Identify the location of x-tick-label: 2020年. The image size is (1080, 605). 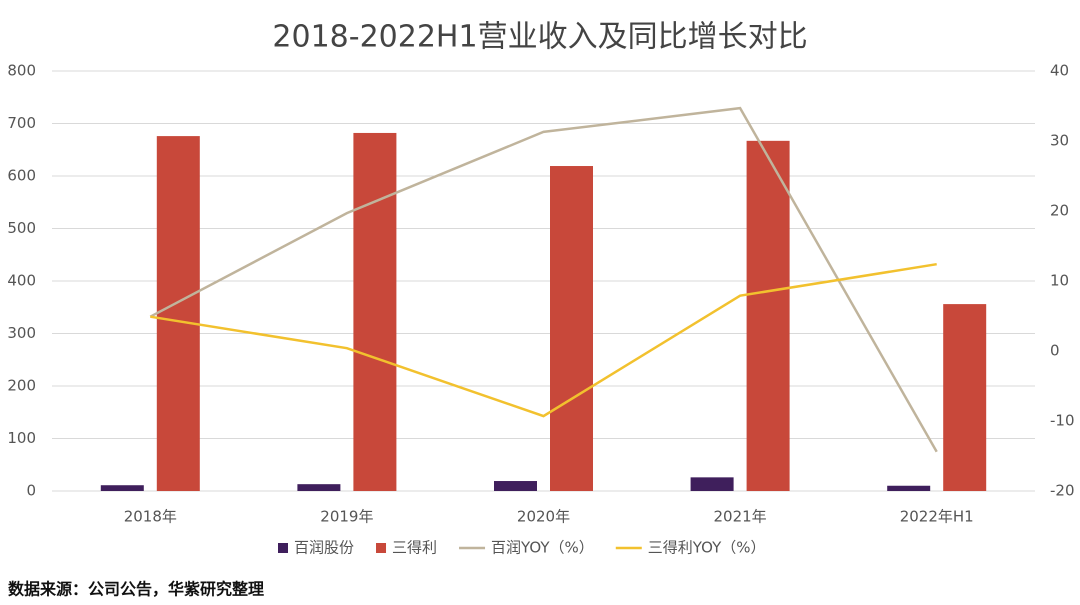
(543, 517).